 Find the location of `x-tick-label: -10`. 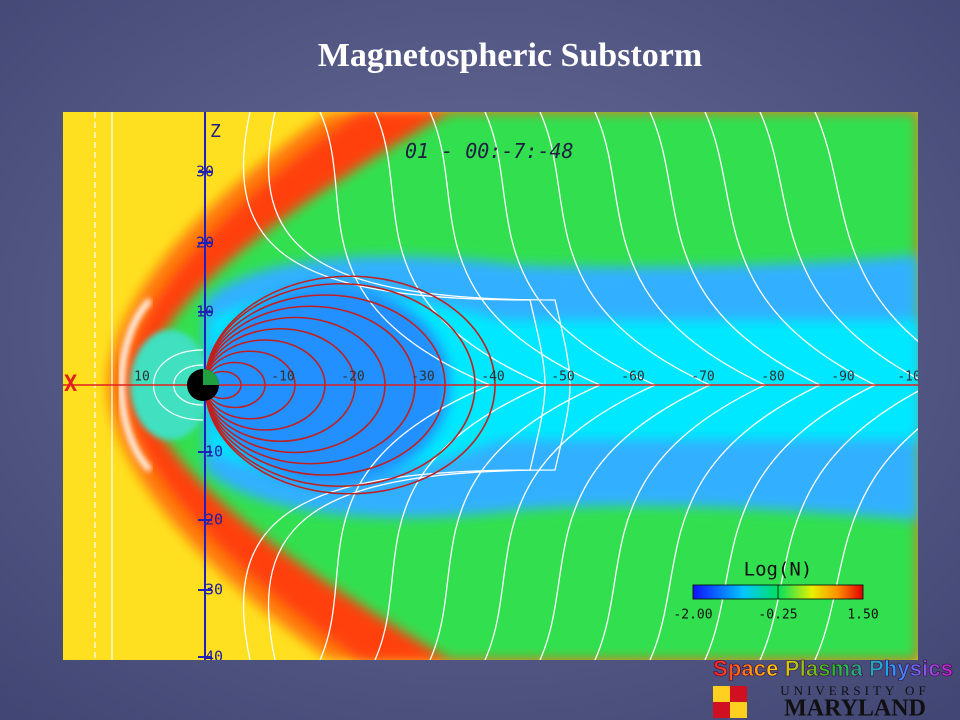

x-tick-label: -10 is located at coordinates (282, 377).